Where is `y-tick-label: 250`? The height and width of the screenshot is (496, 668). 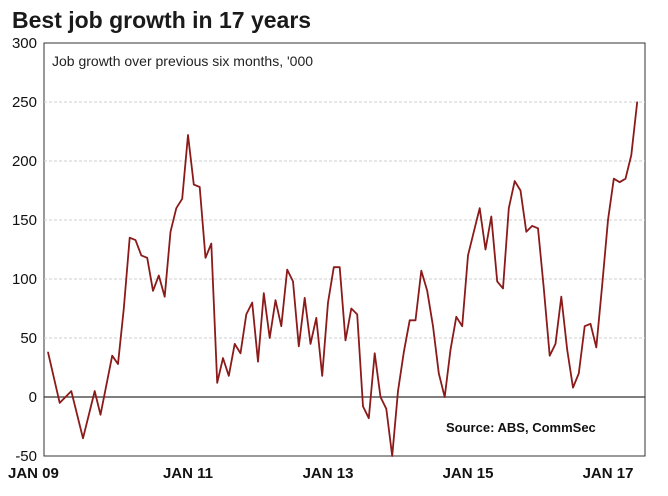
y-tick-label: 250 is located at coordinates (24, 102).